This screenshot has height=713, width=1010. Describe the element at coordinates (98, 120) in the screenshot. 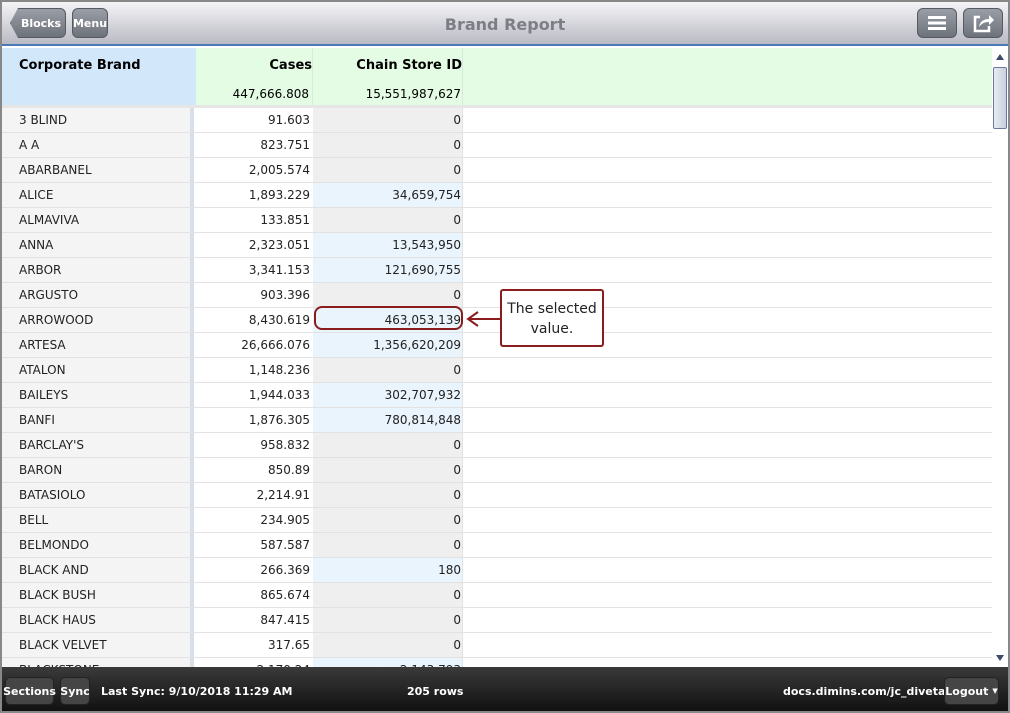

I see `brand-cell: 3 BLIND` at that location.